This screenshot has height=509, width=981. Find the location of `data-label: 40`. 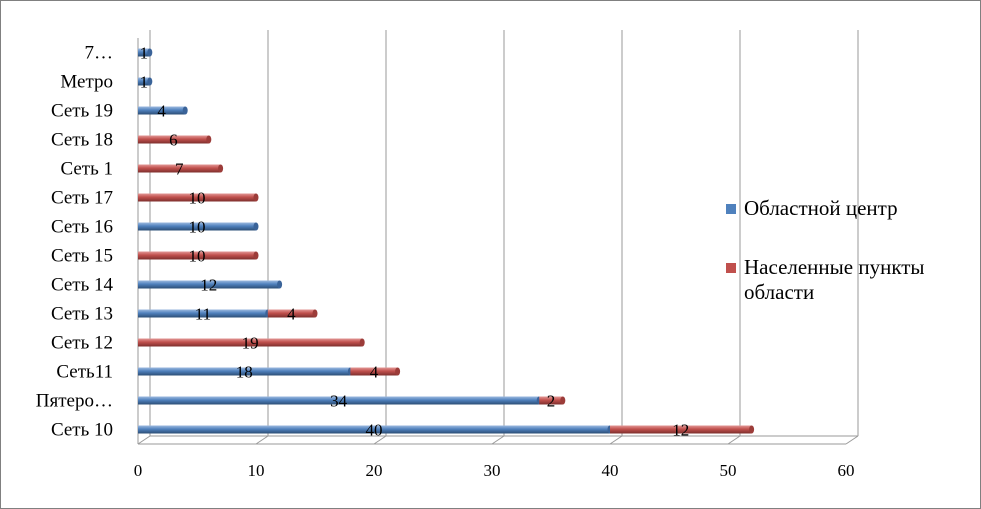

data-label: 40 is located at coordinates (374, 430).